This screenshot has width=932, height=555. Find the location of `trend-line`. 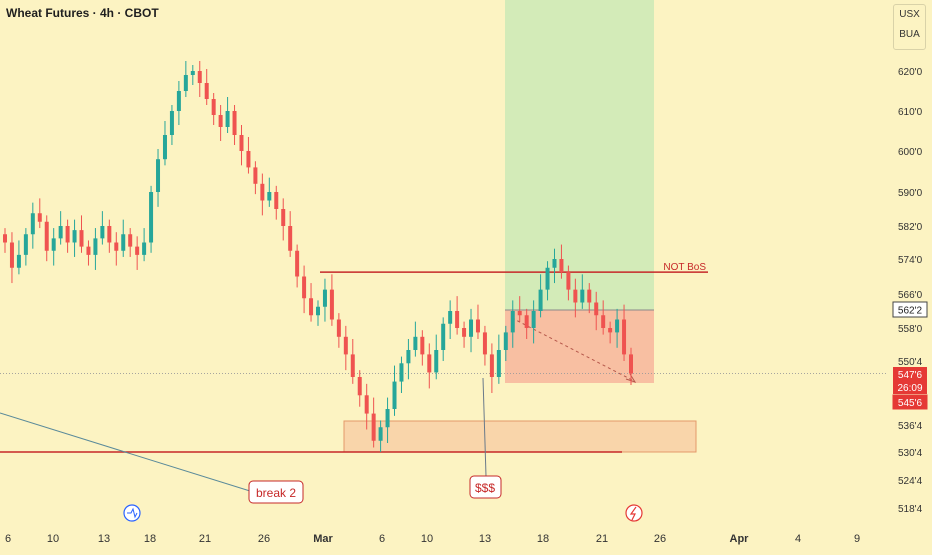

trend-line is located at coordinates (125, 452).